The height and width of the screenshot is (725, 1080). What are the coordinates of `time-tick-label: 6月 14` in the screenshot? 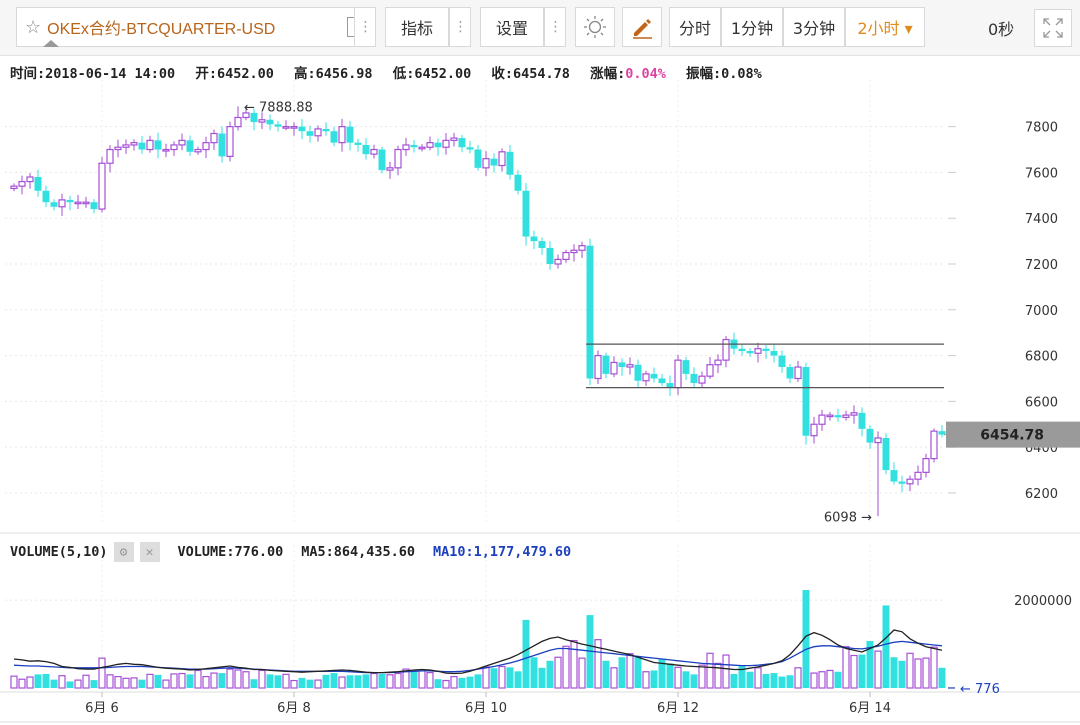 It's located at (870, 708).